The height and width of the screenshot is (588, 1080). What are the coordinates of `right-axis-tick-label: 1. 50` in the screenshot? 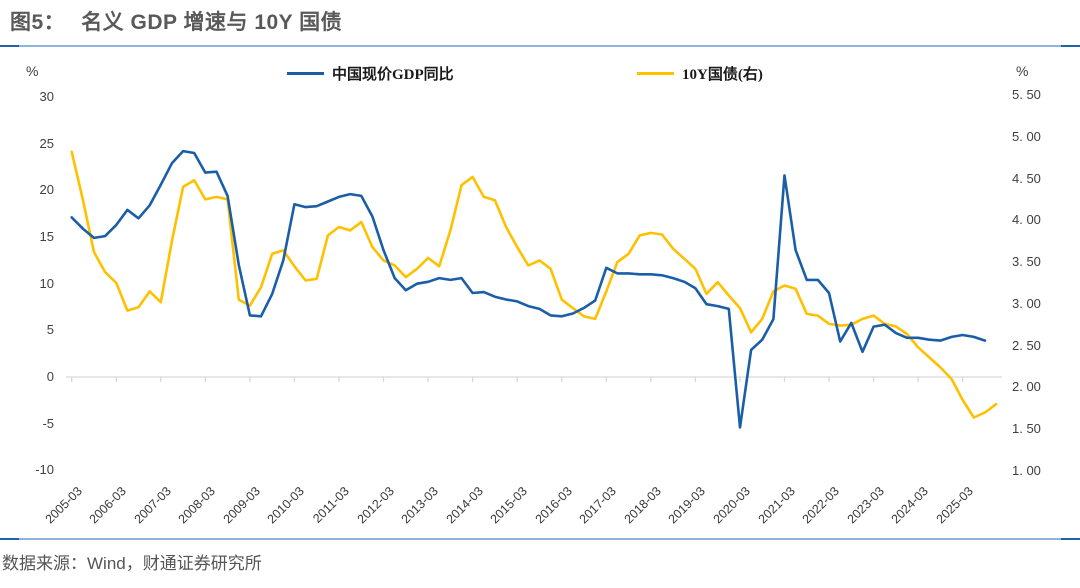 It's located at (1026, 429).